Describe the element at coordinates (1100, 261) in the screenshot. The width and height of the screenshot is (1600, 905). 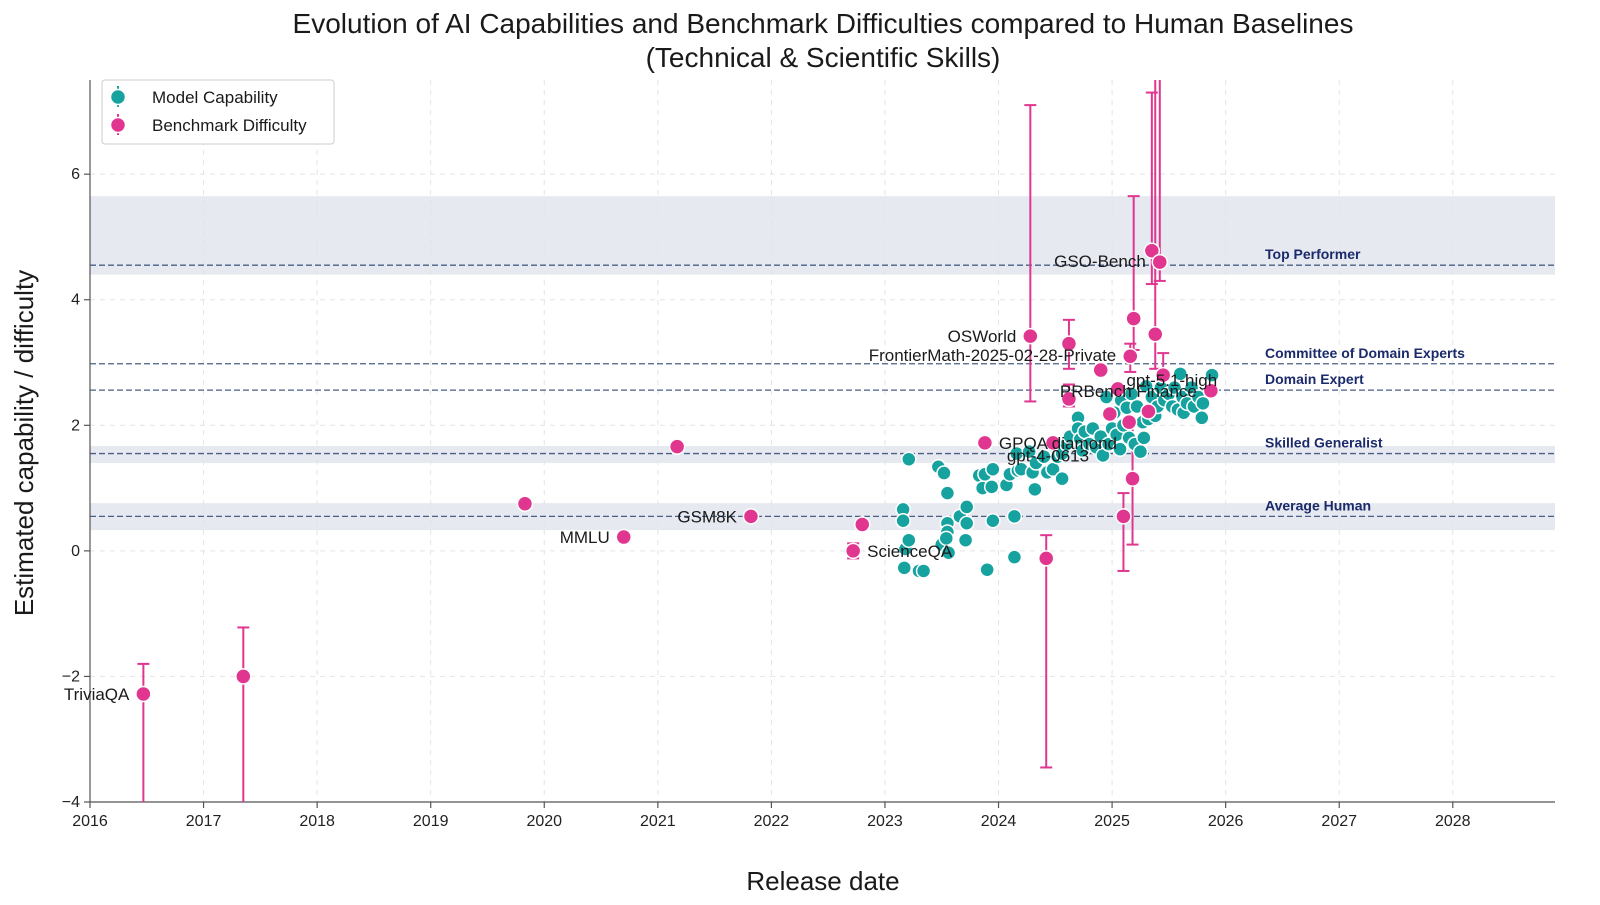
I see `benchmark-annotation-25: GSO-Bench` at that location.